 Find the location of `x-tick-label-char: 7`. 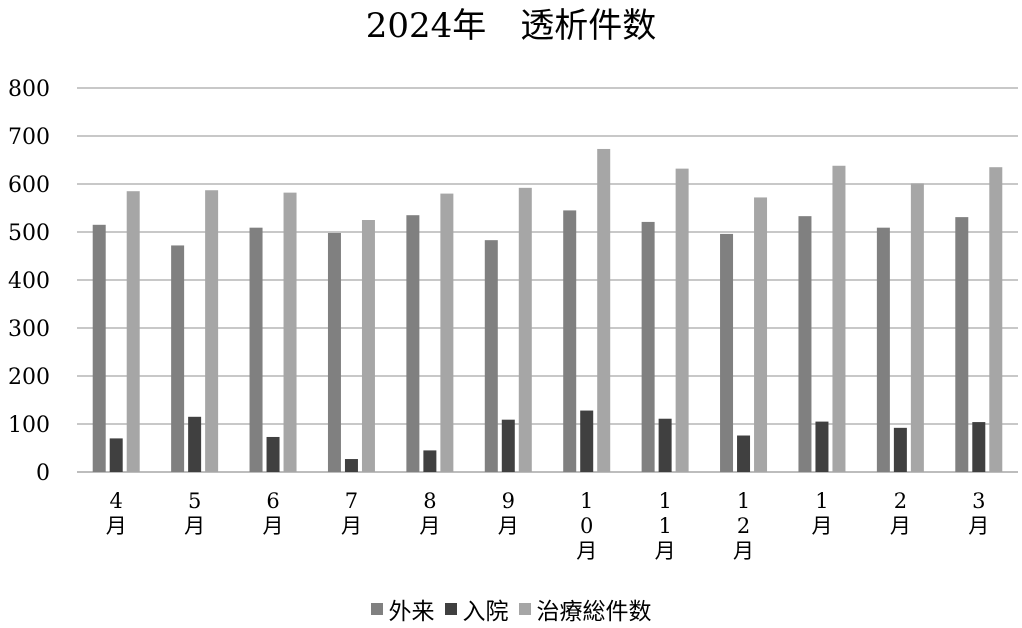

x-tick-label-char: 7 is located at coordinates (351, 501).